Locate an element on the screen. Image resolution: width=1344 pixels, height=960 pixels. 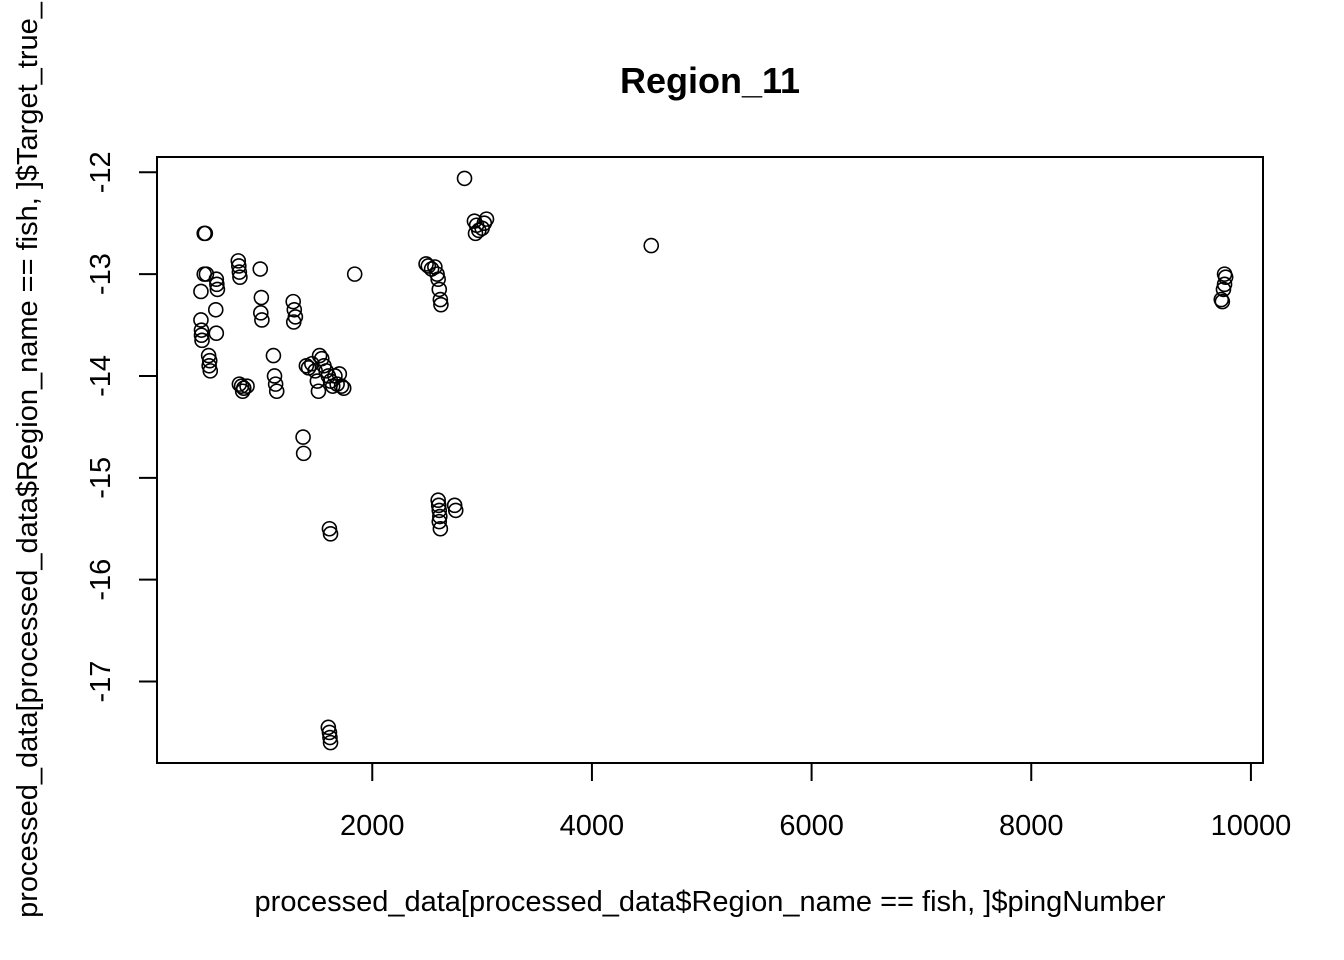
x-tick-label: 10000 is located at coordinates (1251, 826).